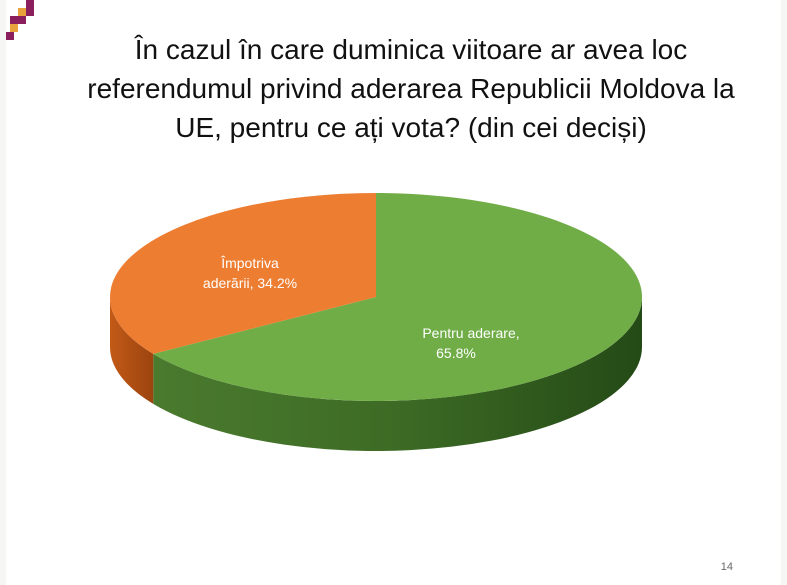 This screenshot has height=585, width=787. I want to click on slice-label-impotriva-line1: Împotriva, so click(249, 263).